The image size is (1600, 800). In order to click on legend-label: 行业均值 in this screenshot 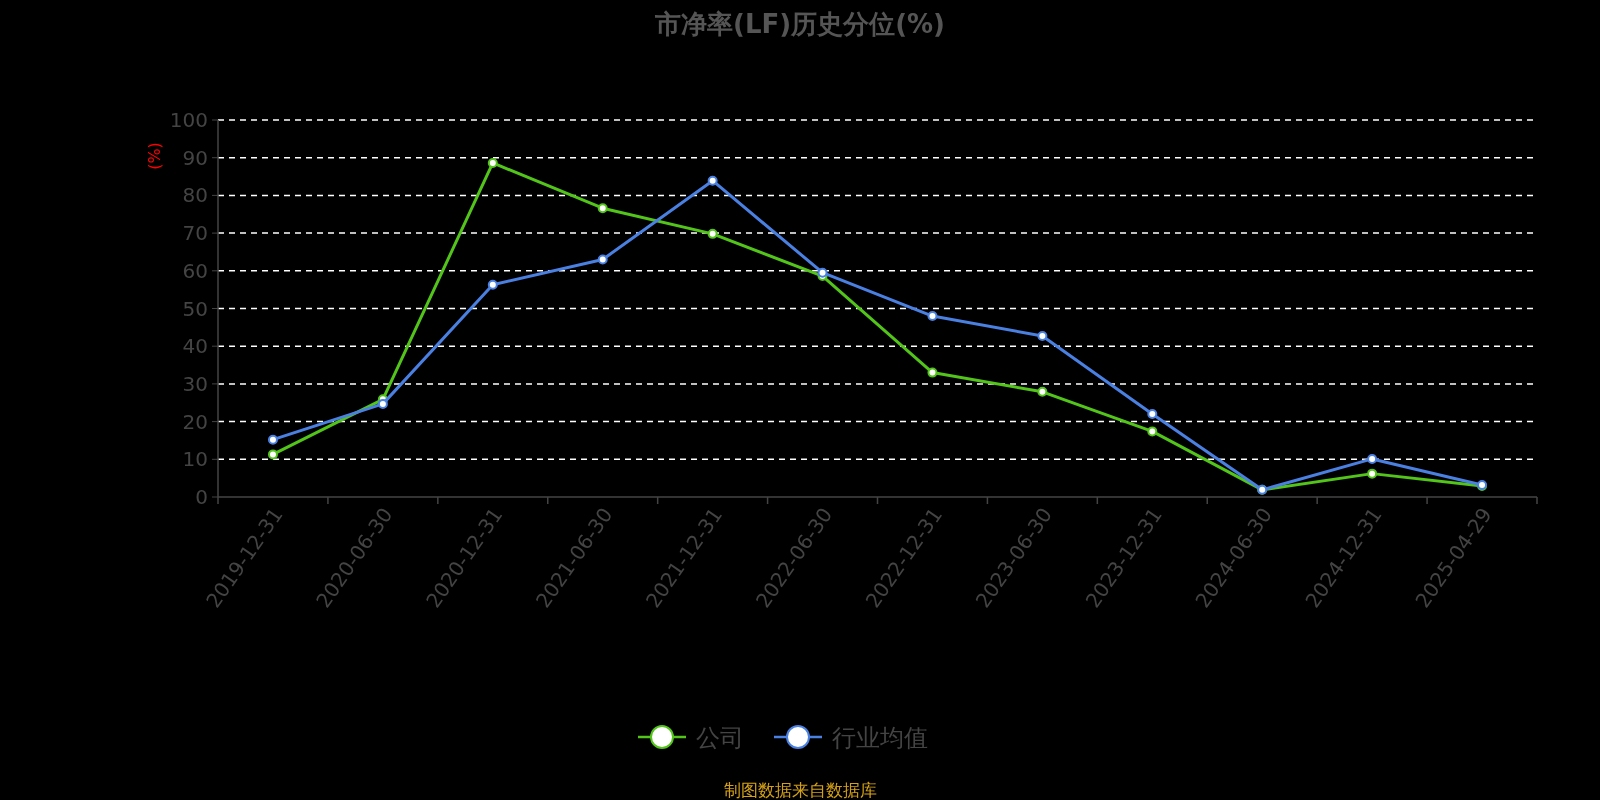, I will do `click(880, 738)`.